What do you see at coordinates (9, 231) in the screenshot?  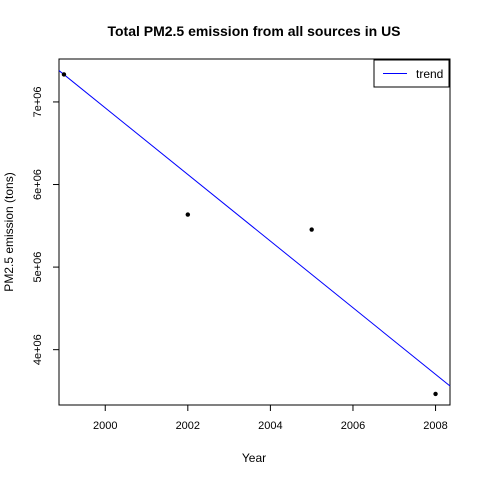 I see `y-axis-label: PM2.5 emission (tons)` at bounding box center [9, 231].